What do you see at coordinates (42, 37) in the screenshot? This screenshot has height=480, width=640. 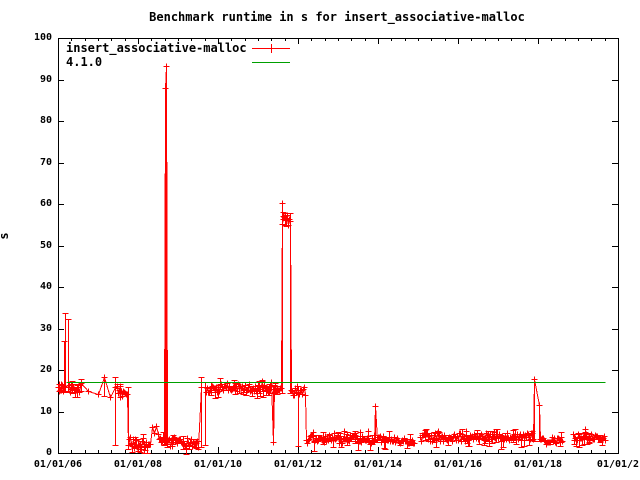 I see `y-tick-label: 100` at bounding box center [42, 37].